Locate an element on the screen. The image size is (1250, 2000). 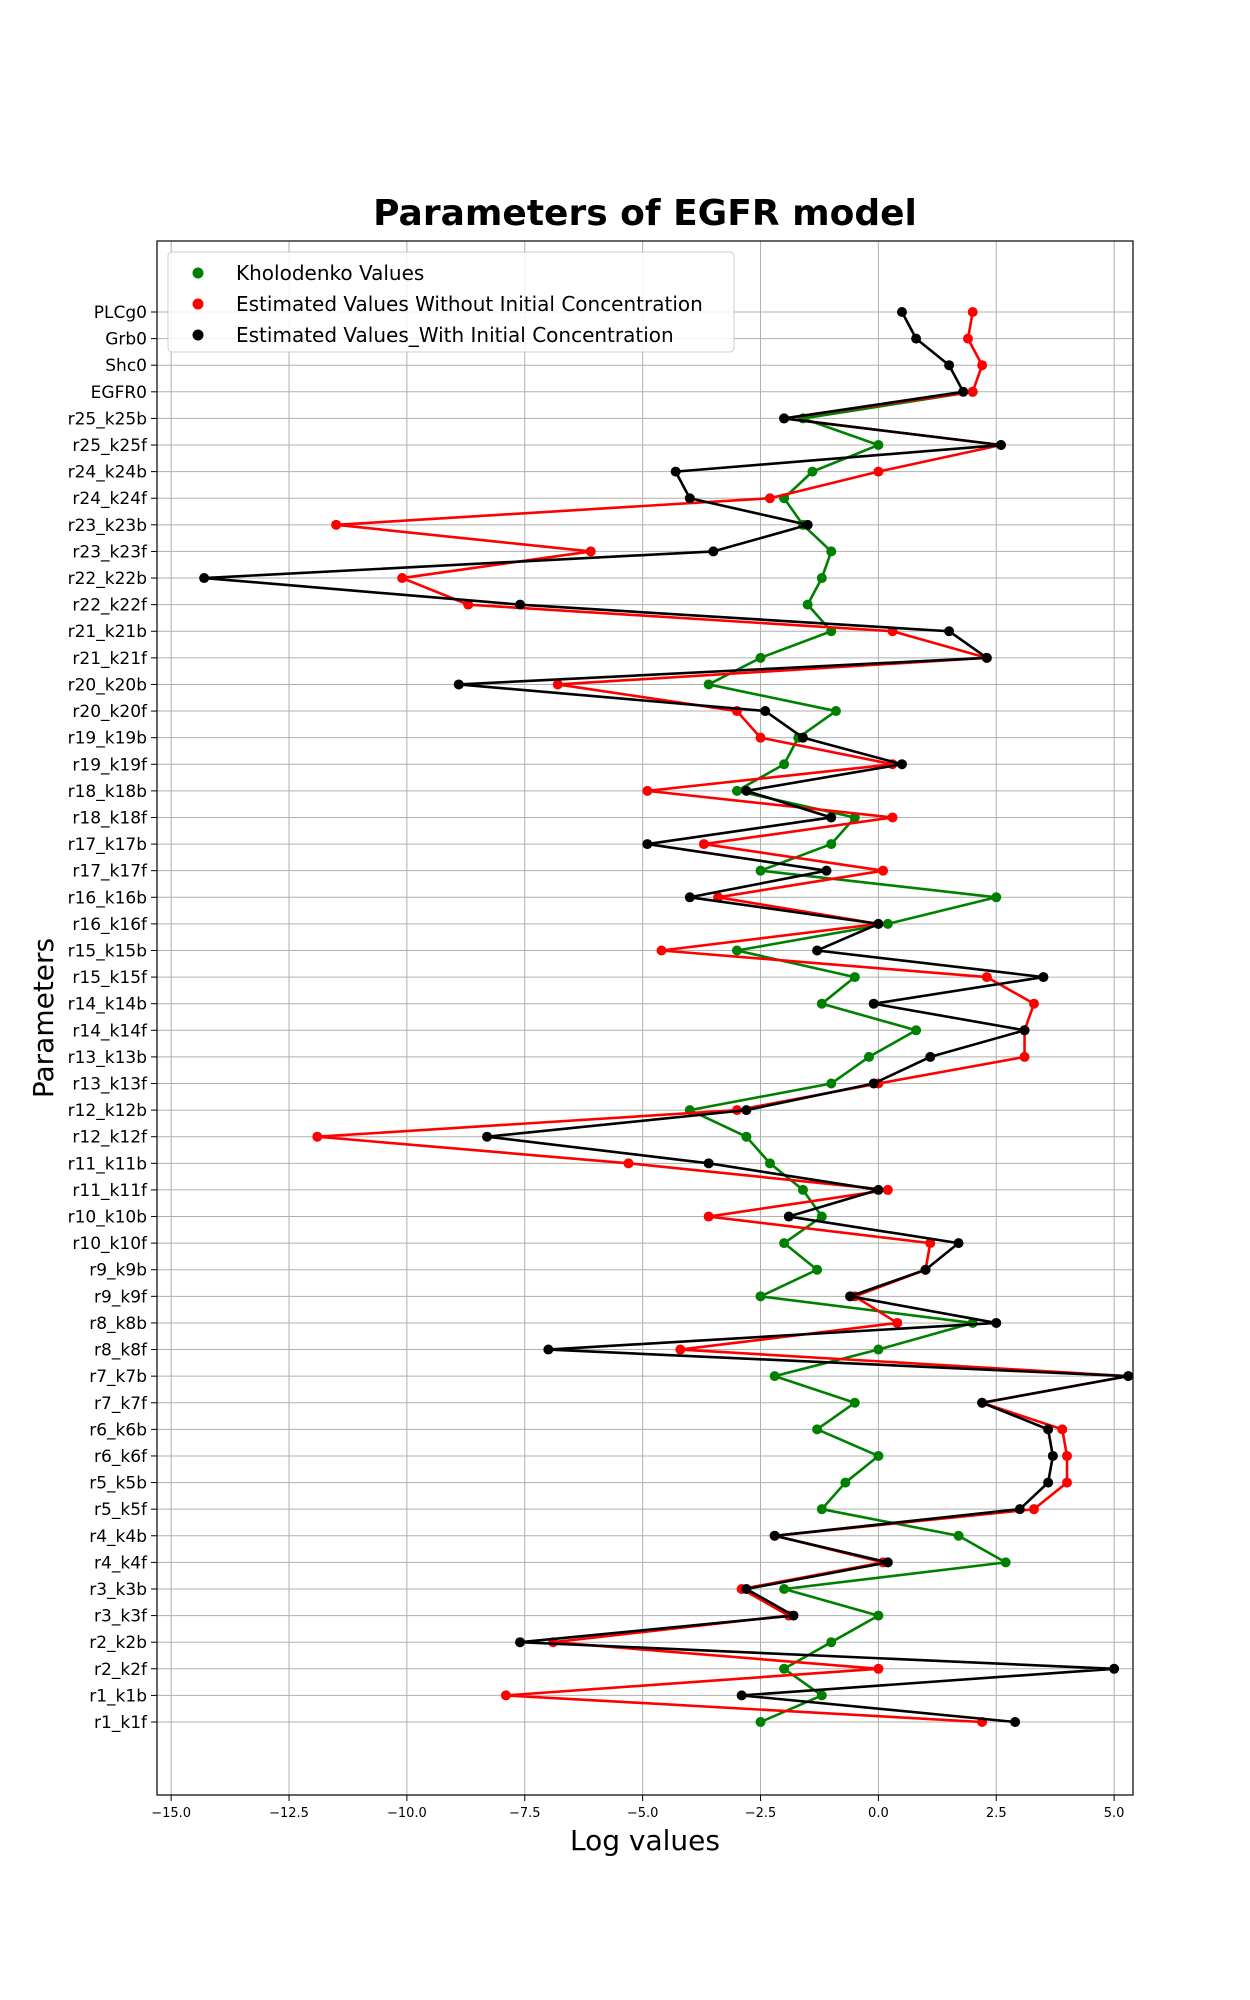
y-tick-label: r13_k13b is located at coordinates (107, 1058).